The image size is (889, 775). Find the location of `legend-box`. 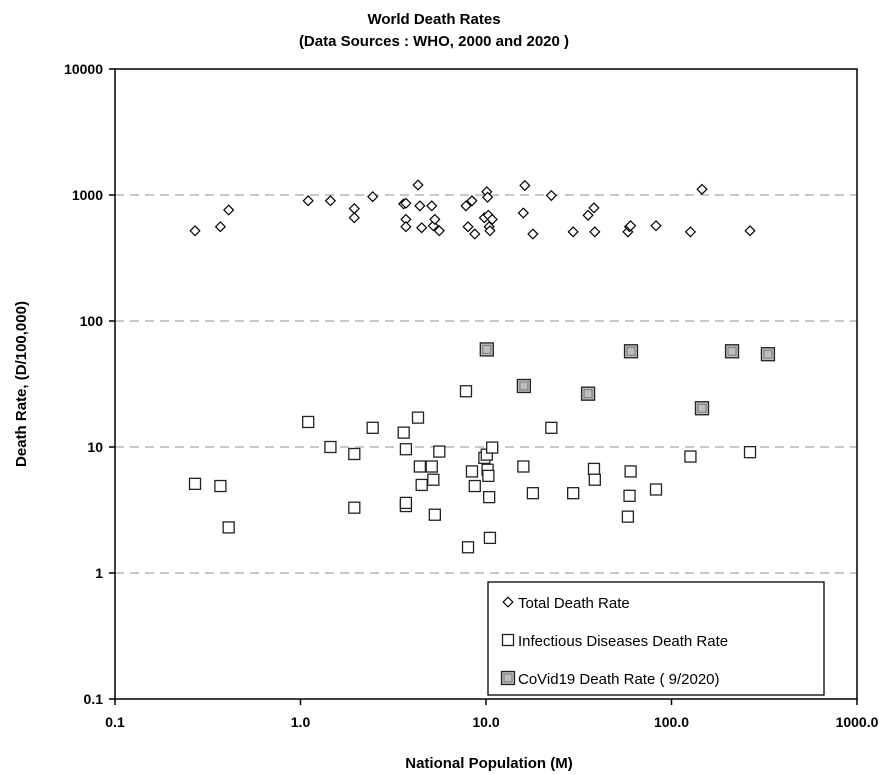

legend-box is located at coordinates (656, 638).